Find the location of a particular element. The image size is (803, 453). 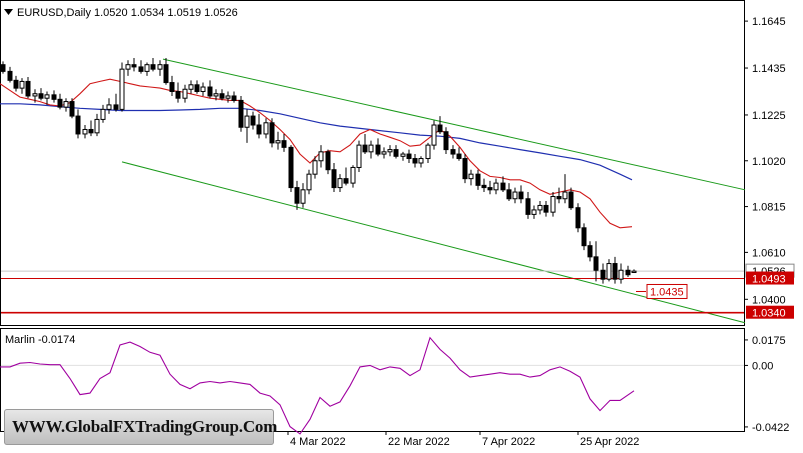

ind-tick-label-2: -0.0422 is located at coordinates (770, 428).